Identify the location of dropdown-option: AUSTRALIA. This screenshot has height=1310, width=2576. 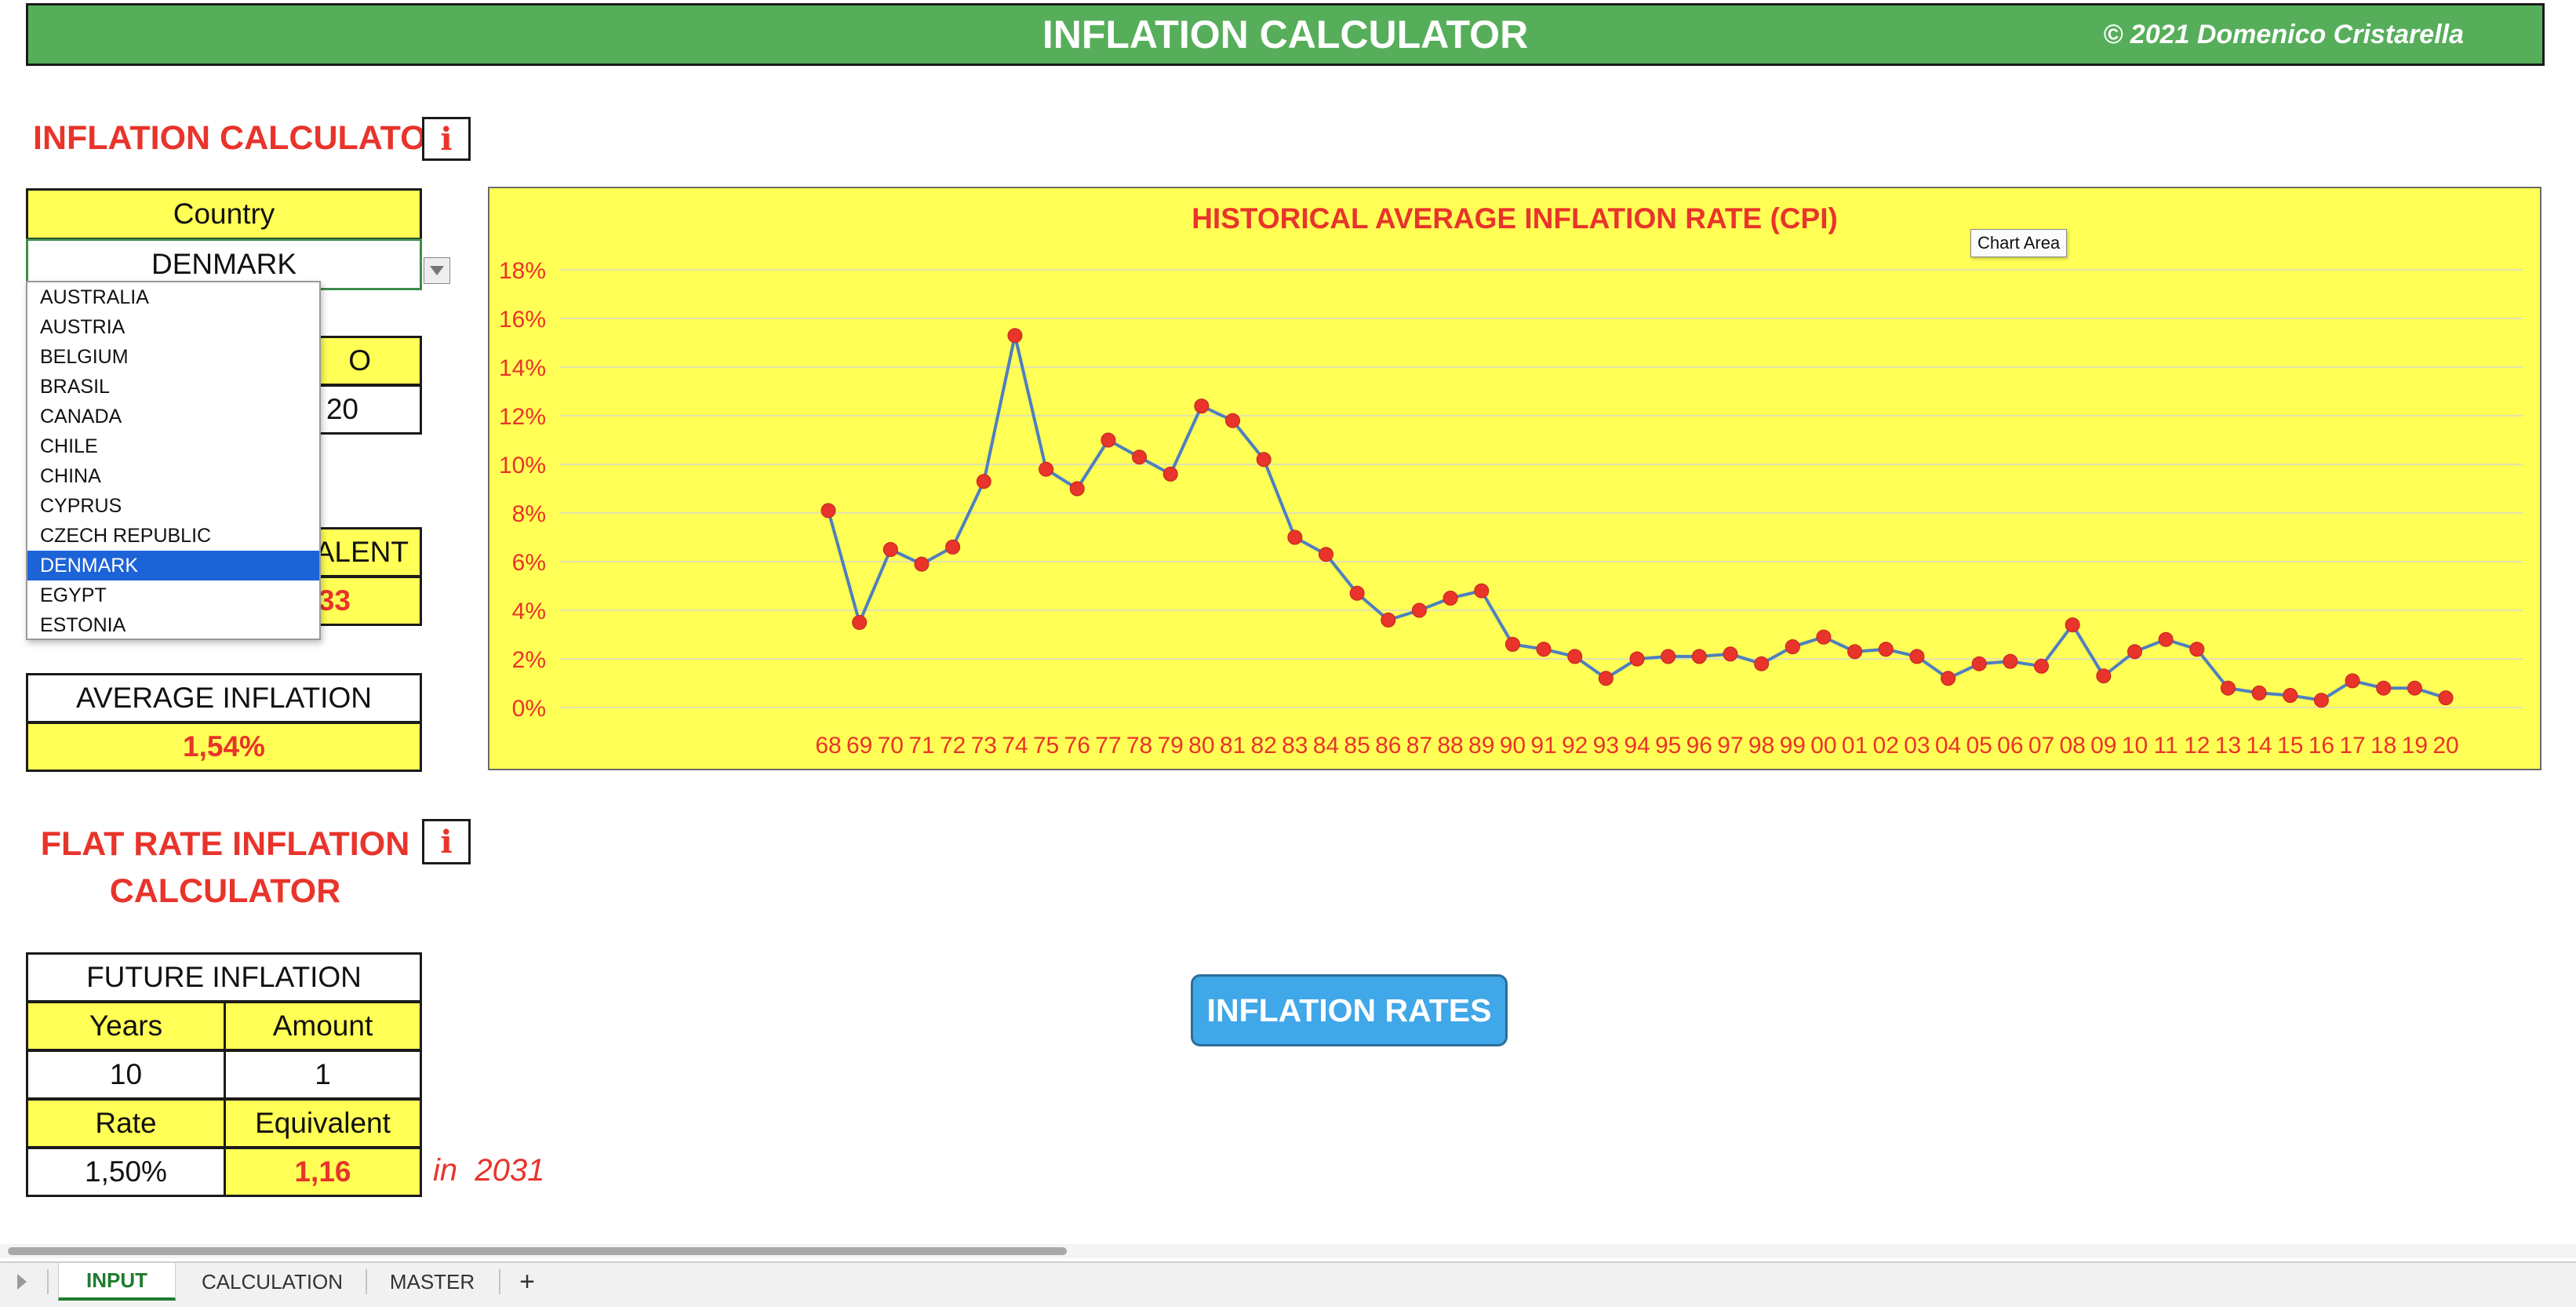
(94, 297).